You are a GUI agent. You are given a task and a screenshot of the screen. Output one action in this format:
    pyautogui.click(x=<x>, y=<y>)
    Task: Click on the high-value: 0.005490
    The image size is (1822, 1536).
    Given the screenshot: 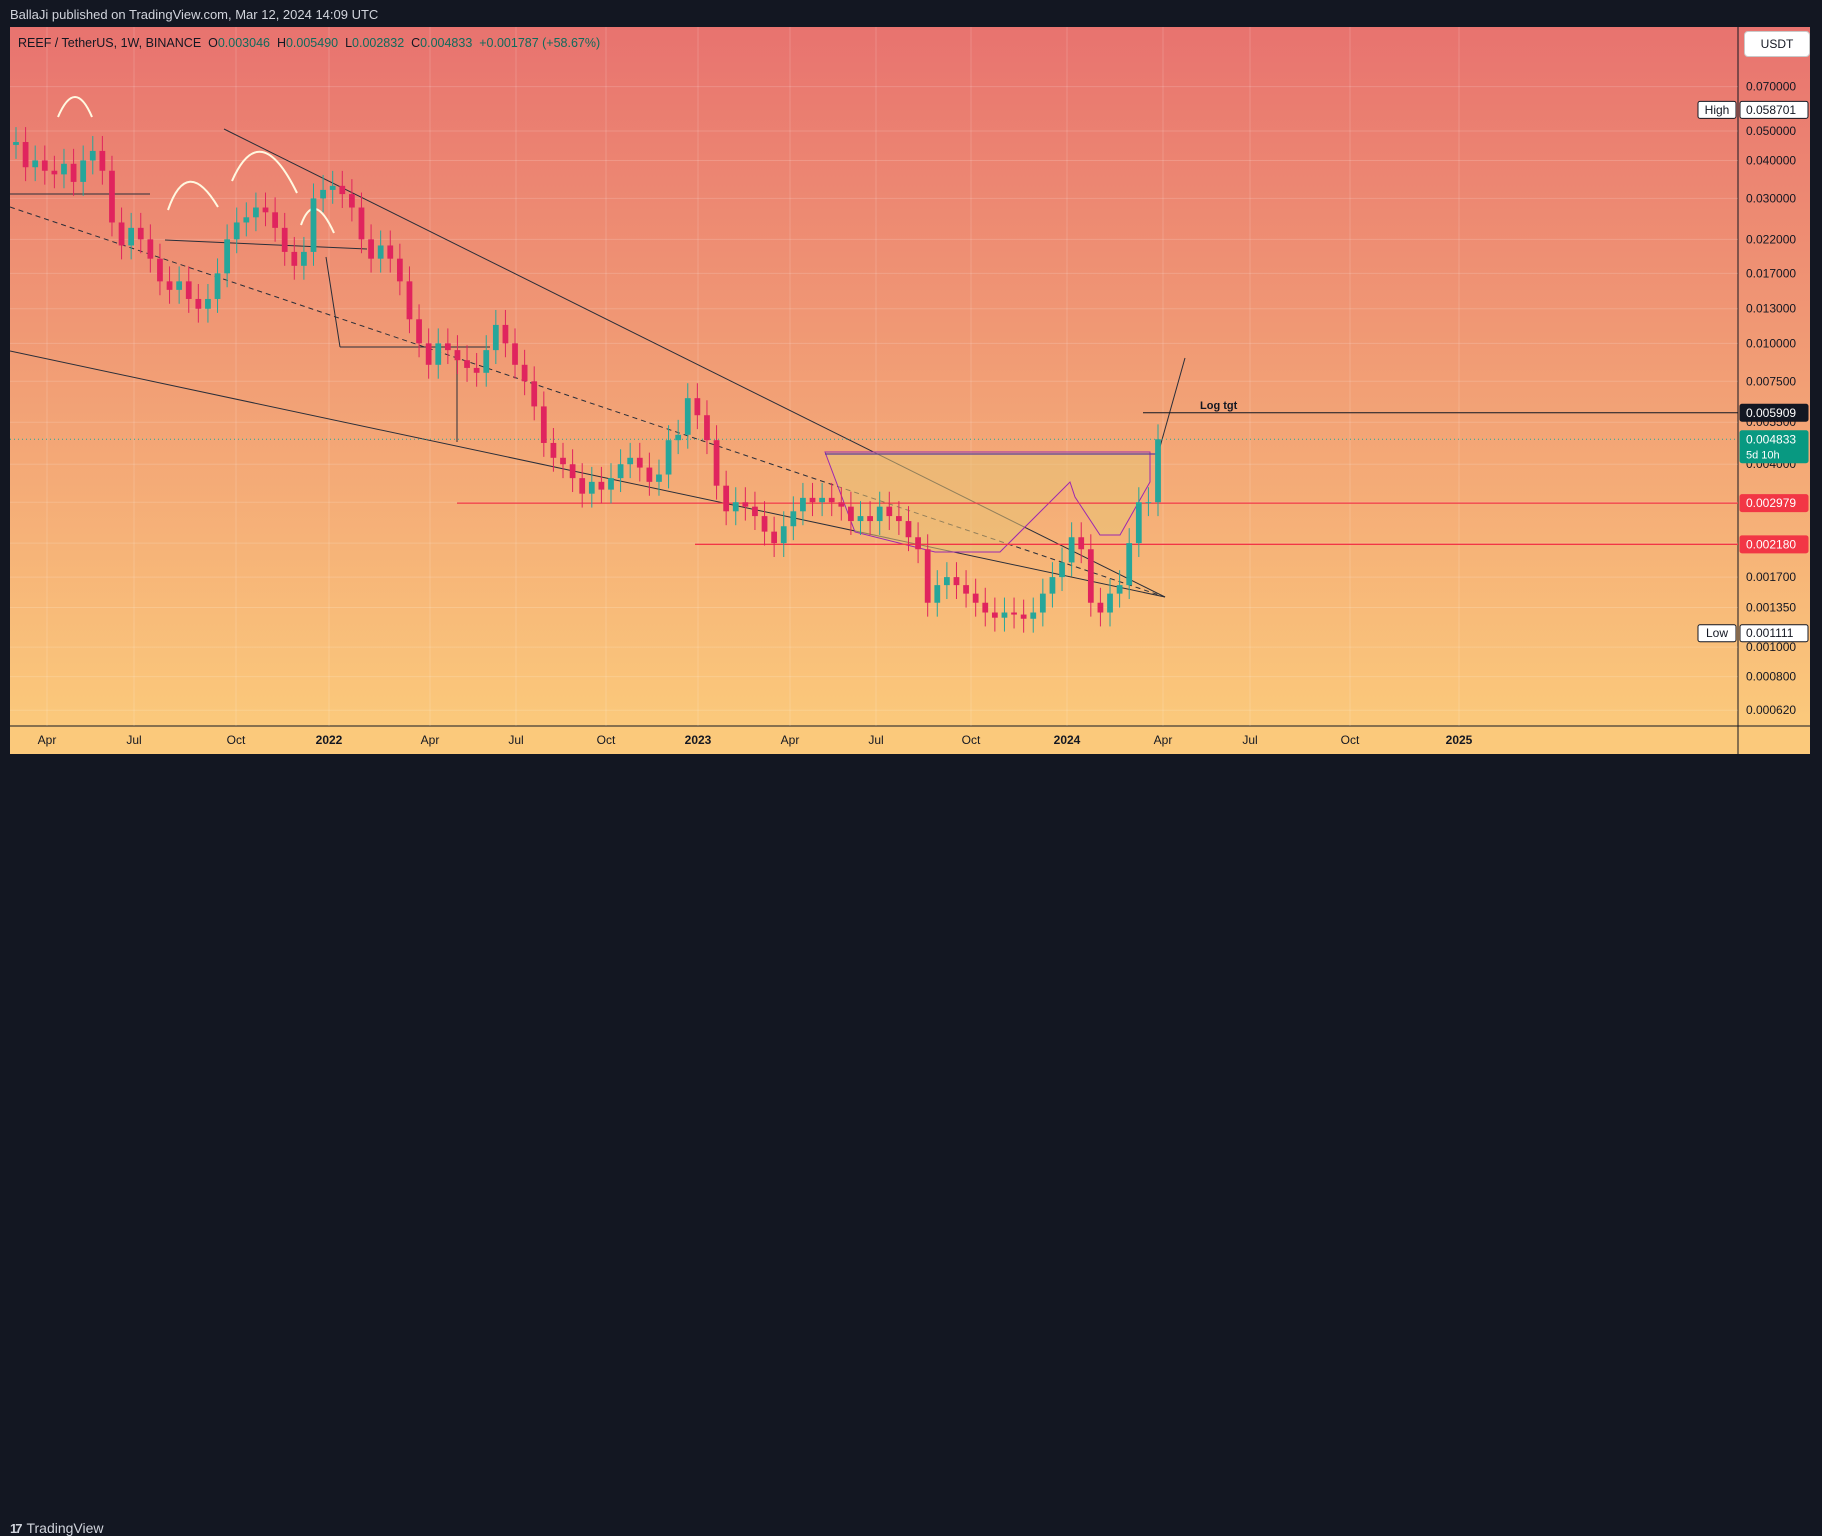 What is the action you would take?
    pyautogui.click(x=312, y=43)
    